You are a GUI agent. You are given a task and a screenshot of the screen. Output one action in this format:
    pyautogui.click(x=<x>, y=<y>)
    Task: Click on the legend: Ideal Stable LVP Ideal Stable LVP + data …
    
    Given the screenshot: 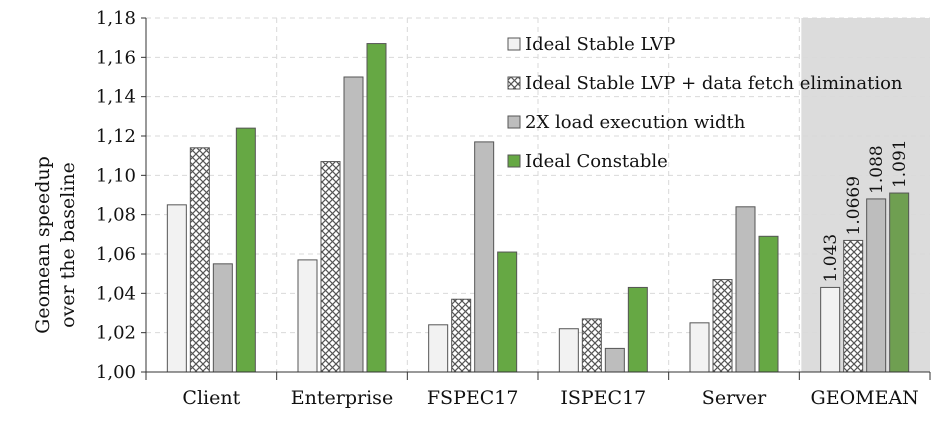 What is the action you would take?
    pyautogui.click(x=705, y=103)
    